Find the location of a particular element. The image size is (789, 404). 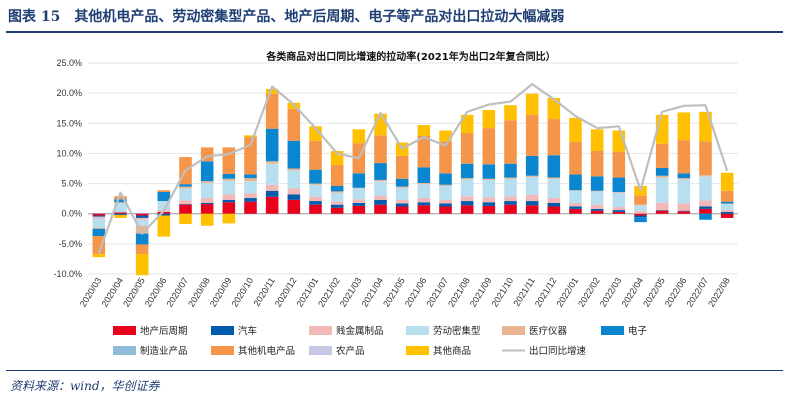

legend-label: 农产品 is located at coordinates (350, 351).